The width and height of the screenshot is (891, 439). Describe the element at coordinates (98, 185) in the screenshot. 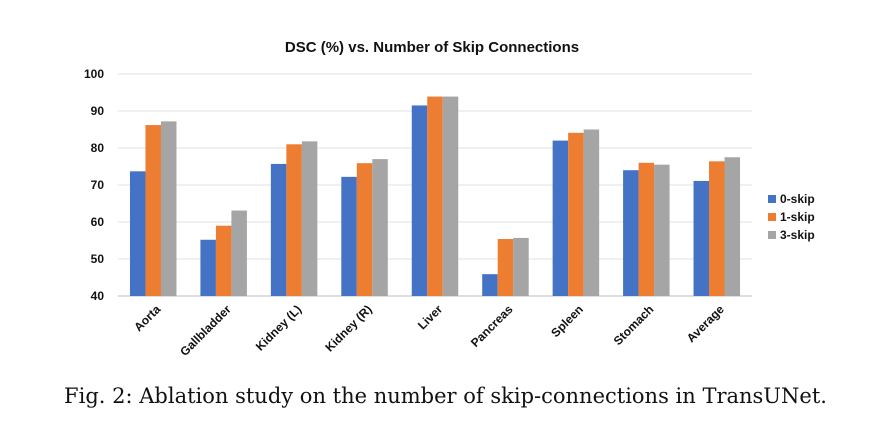

I see `y-tick-label: 70` at that location.